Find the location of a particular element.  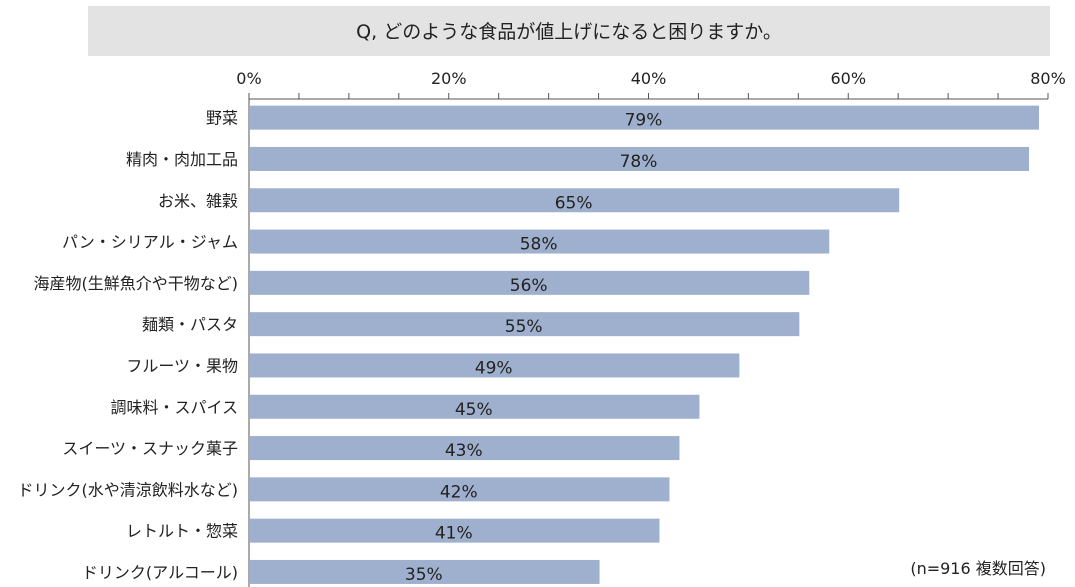

value-label: 35% is located at coordinates (424, 575).